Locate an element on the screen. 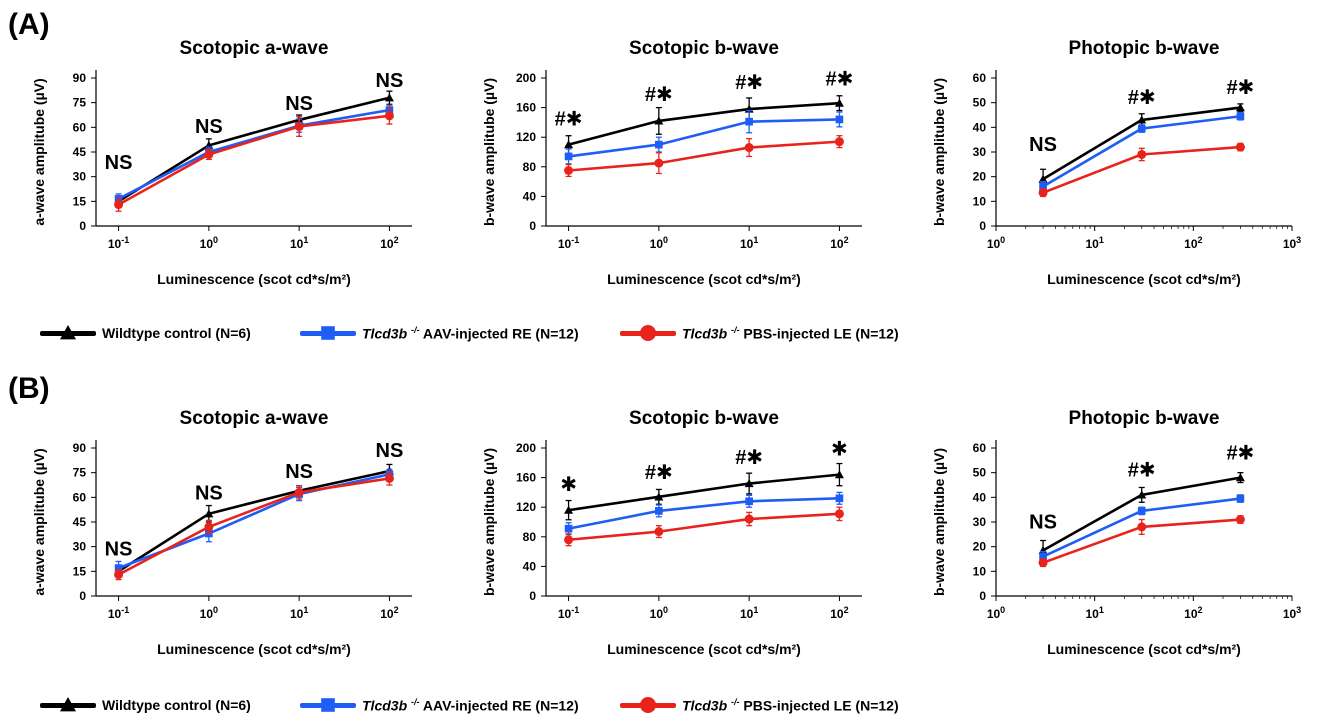 The width and height of the screenshot is (1325, 721). y-tick-label: 120 is located at coordinates (526, 507).